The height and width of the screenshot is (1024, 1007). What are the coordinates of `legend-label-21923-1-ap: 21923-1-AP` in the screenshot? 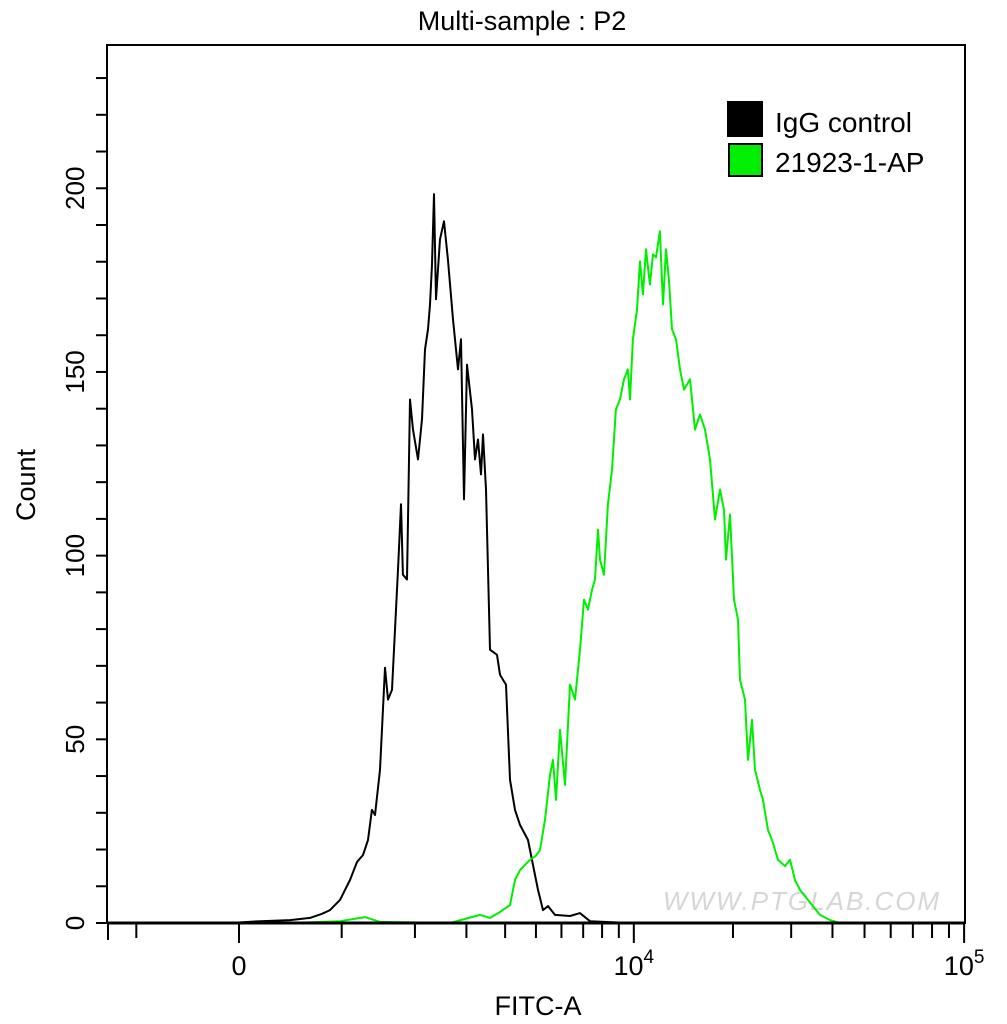 It's located at (849, 162).